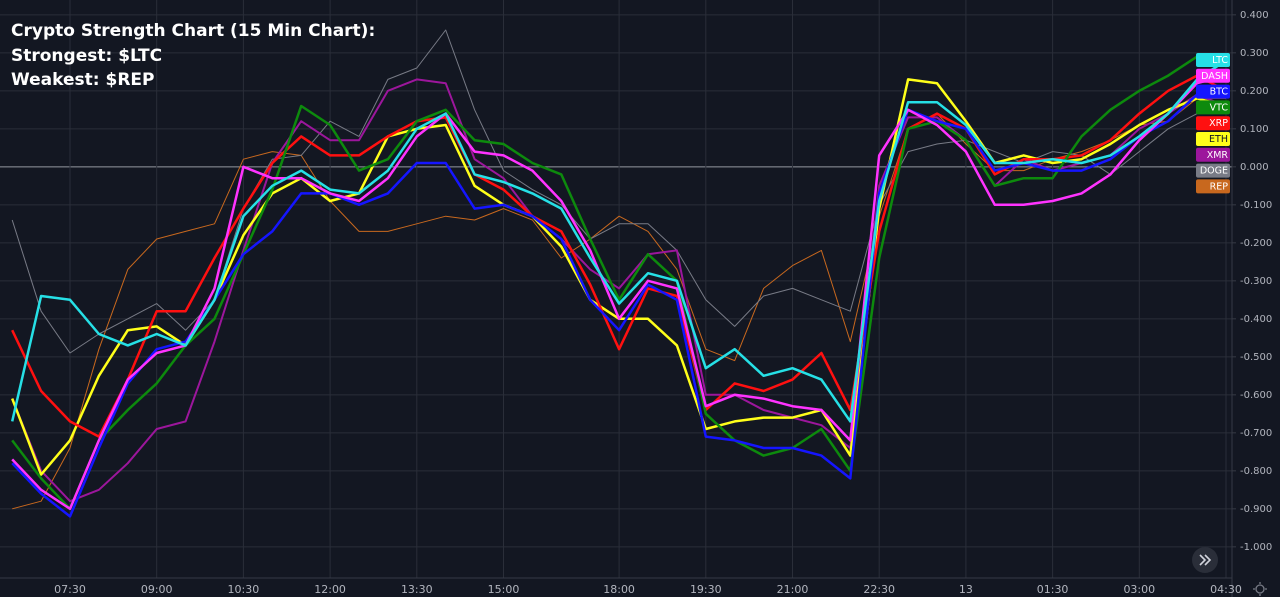 The width and height of the screenshot is (1280, 597). What do you see at coordinates (1260, 589) in the screenshot?
I see `settings-icon` at bounding box center [1260, 589].